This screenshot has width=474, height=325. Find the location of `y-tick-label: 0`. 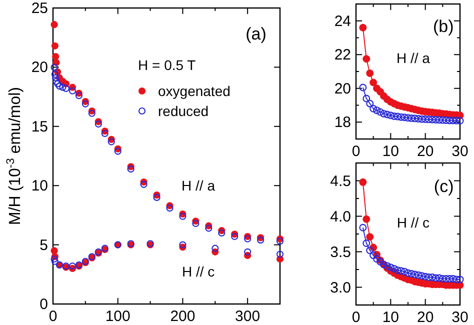

y-tick-label: 0 is located at coordinates (44, 304).